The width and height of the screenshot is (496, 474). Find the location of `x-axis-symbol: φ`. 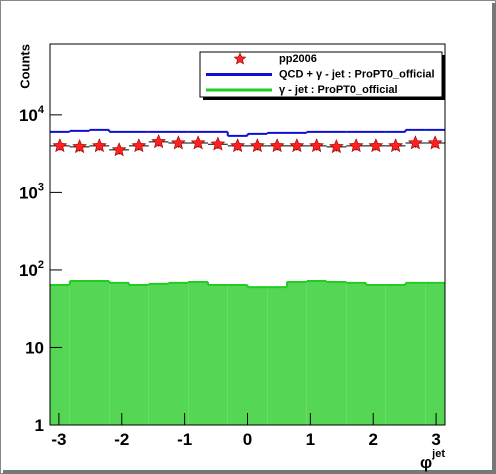

x-axis-symbol: φ is located at coordinates (426, 462).